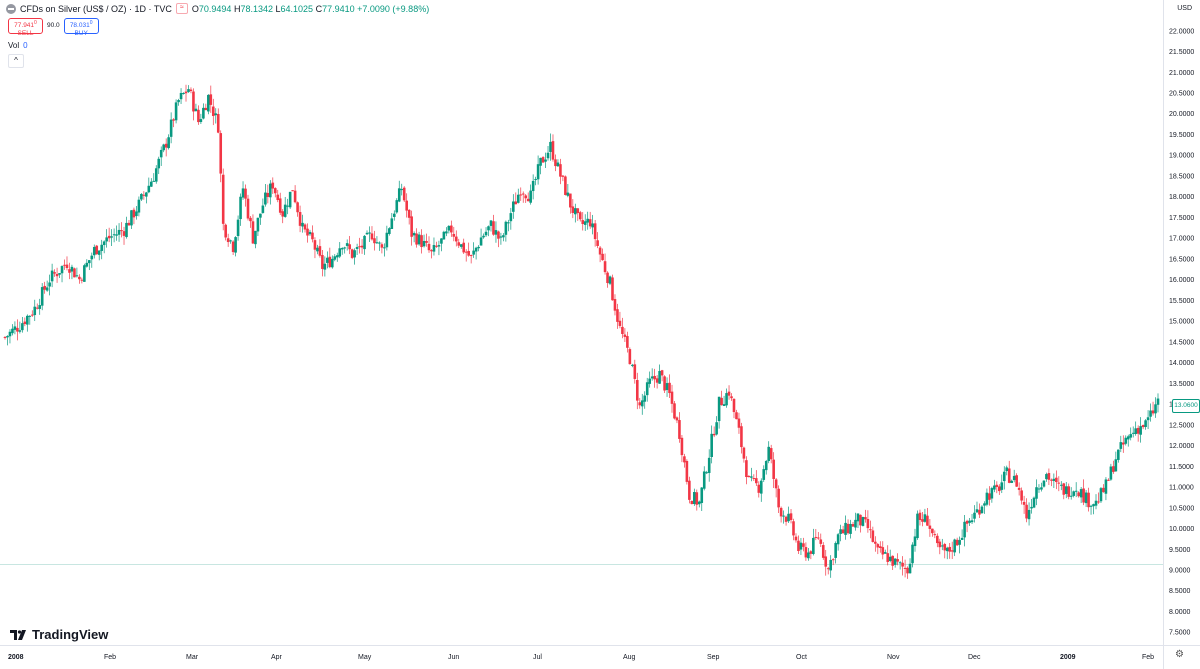  What do you see at coordinates (25, 27) in the screenshot?
I see `sell-button: 77.9410 SELL` at bounding box center [25, 27].